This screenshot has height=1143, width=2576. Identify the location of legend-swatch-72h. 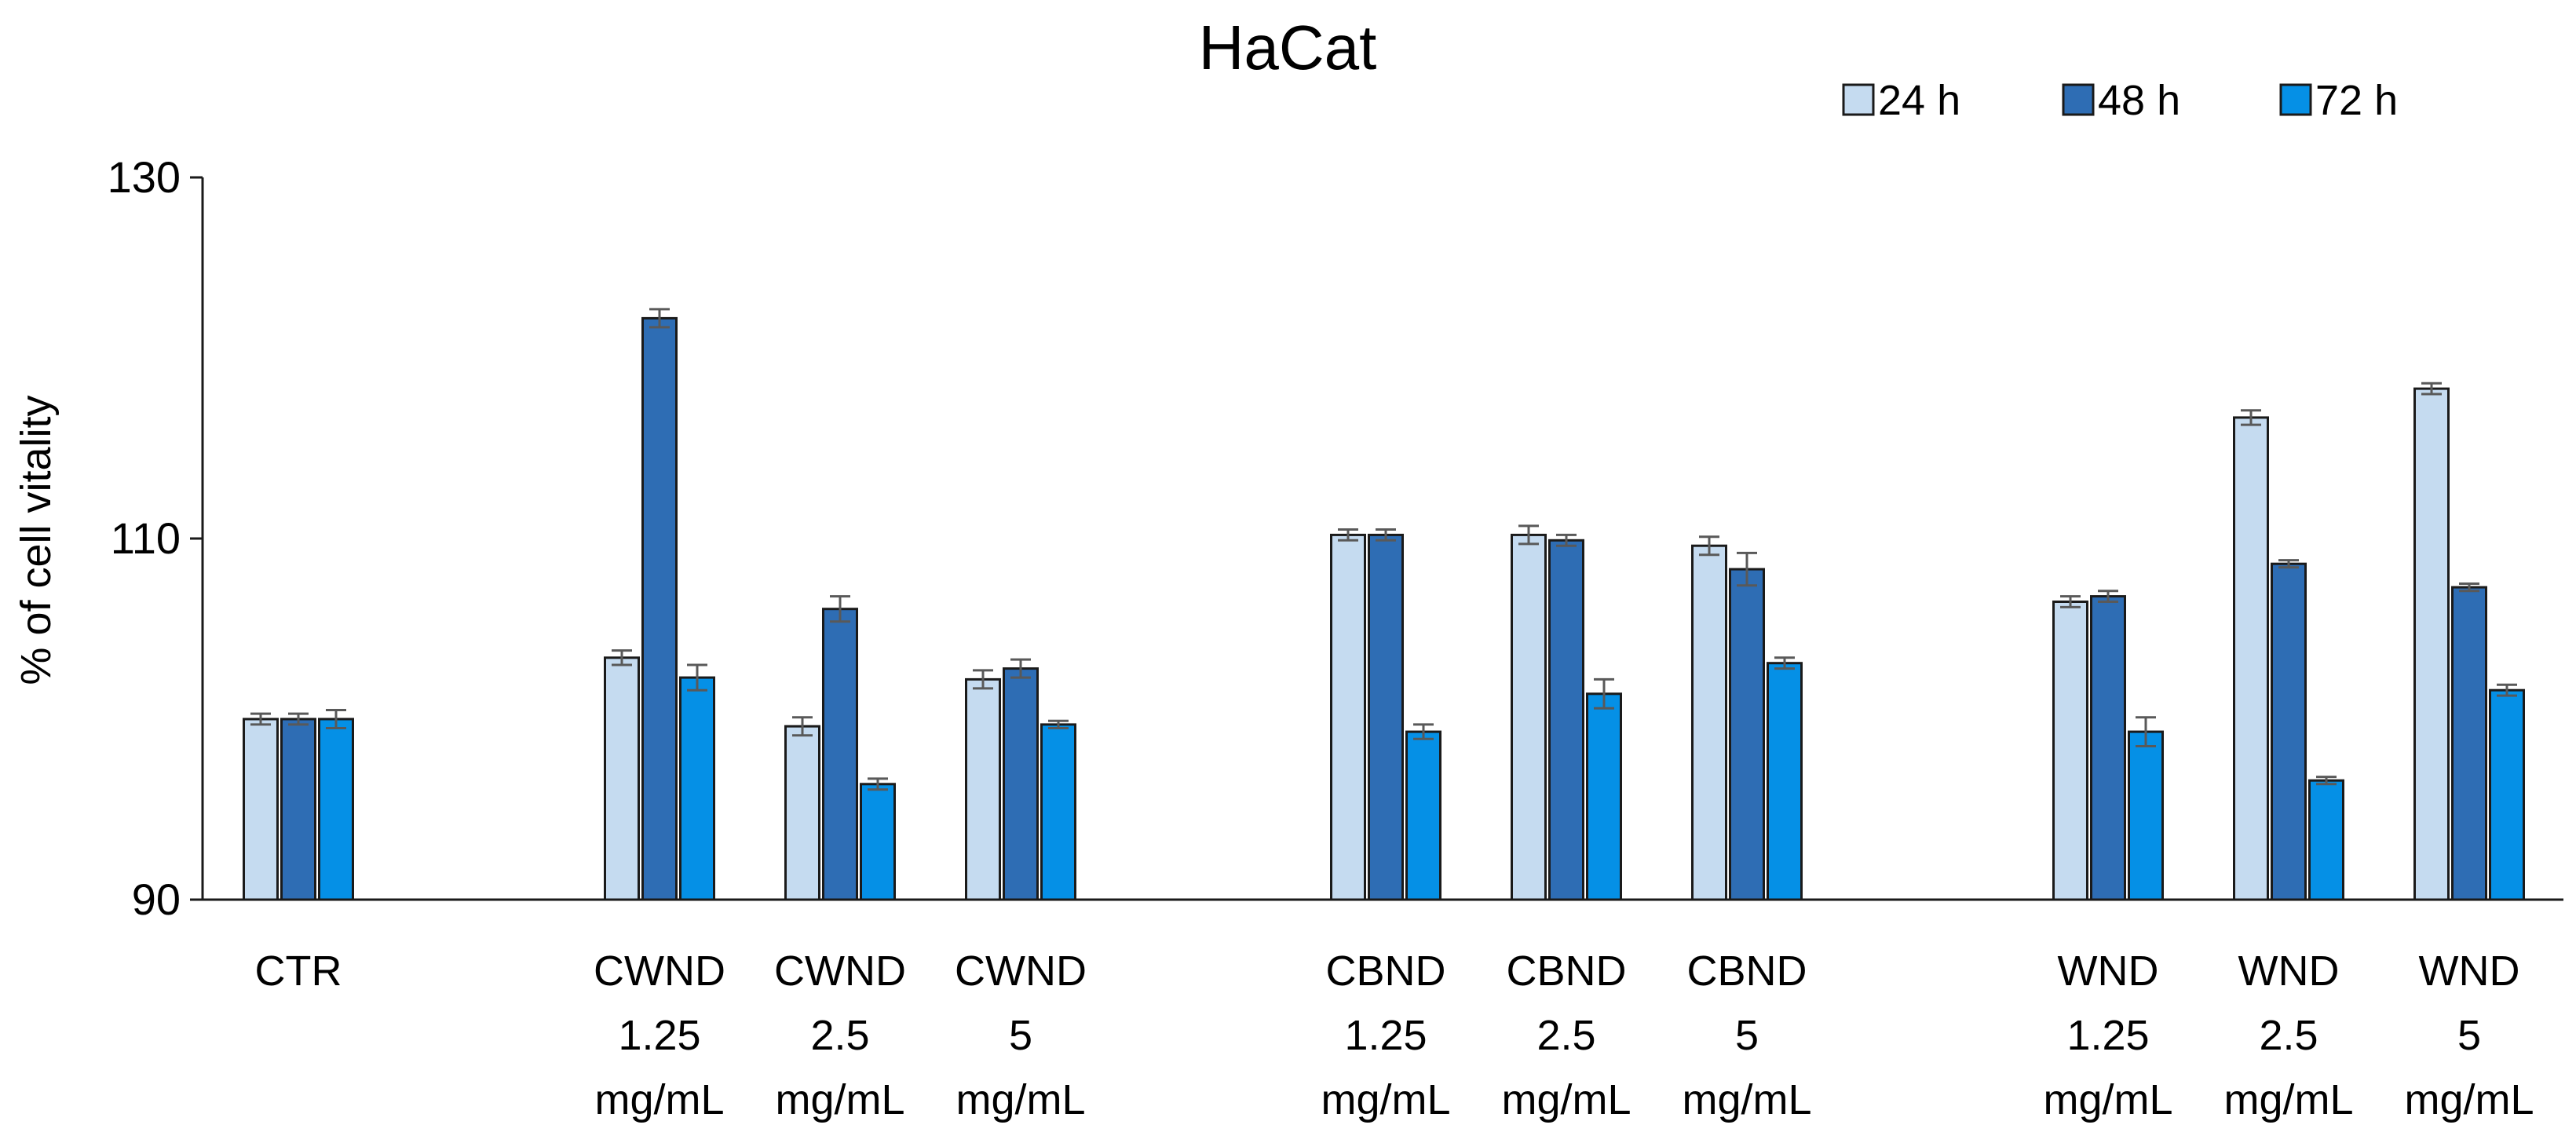
(2295, 99).